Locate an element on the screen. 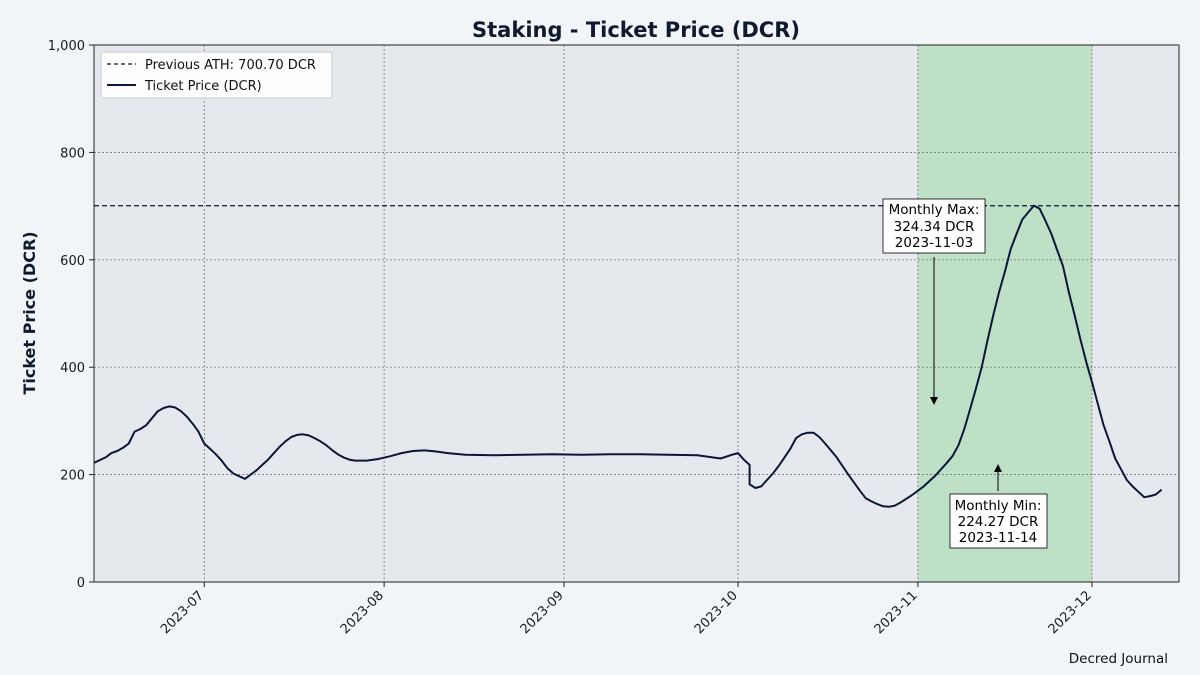  annotation-monthly-min: Monthly Min: 224.27 DCR 2023-11-14 is located at coordinates (998, 506).